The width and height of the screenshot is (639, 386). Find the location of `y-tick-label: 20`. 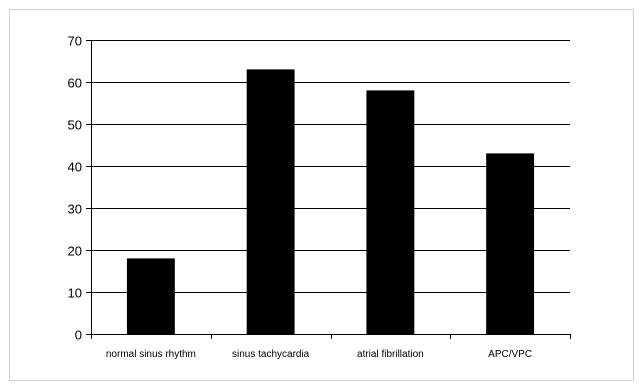

y-tick-label: 20 is located at coordinates (75, 251).